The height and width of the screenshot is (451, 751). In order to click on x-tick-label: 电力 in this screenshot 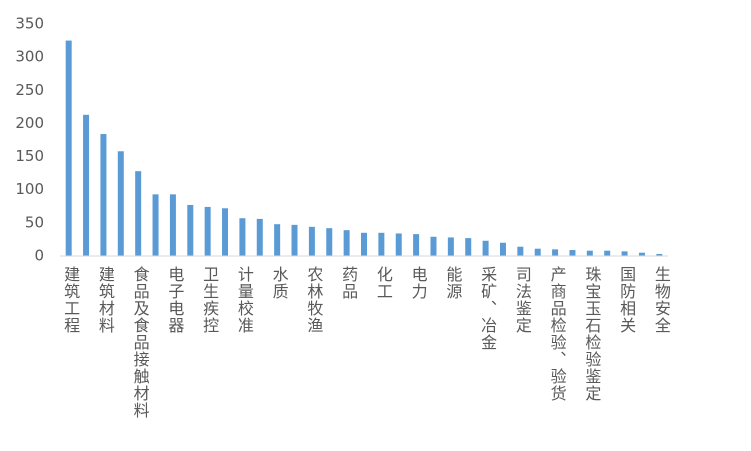, I will do `click(418, 283)`.